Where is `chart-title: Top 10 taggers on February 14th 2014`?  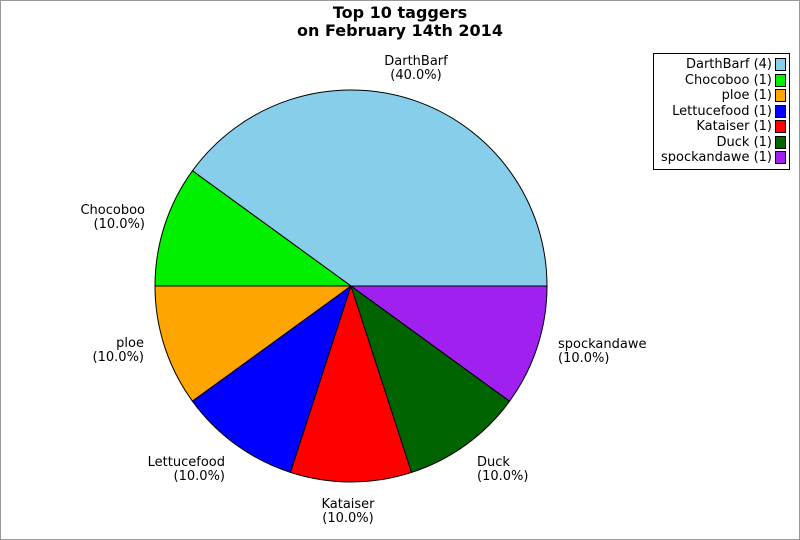 chart-title: Top 10 taggers on February 14th 2014 is located at coordinates (400, 22).